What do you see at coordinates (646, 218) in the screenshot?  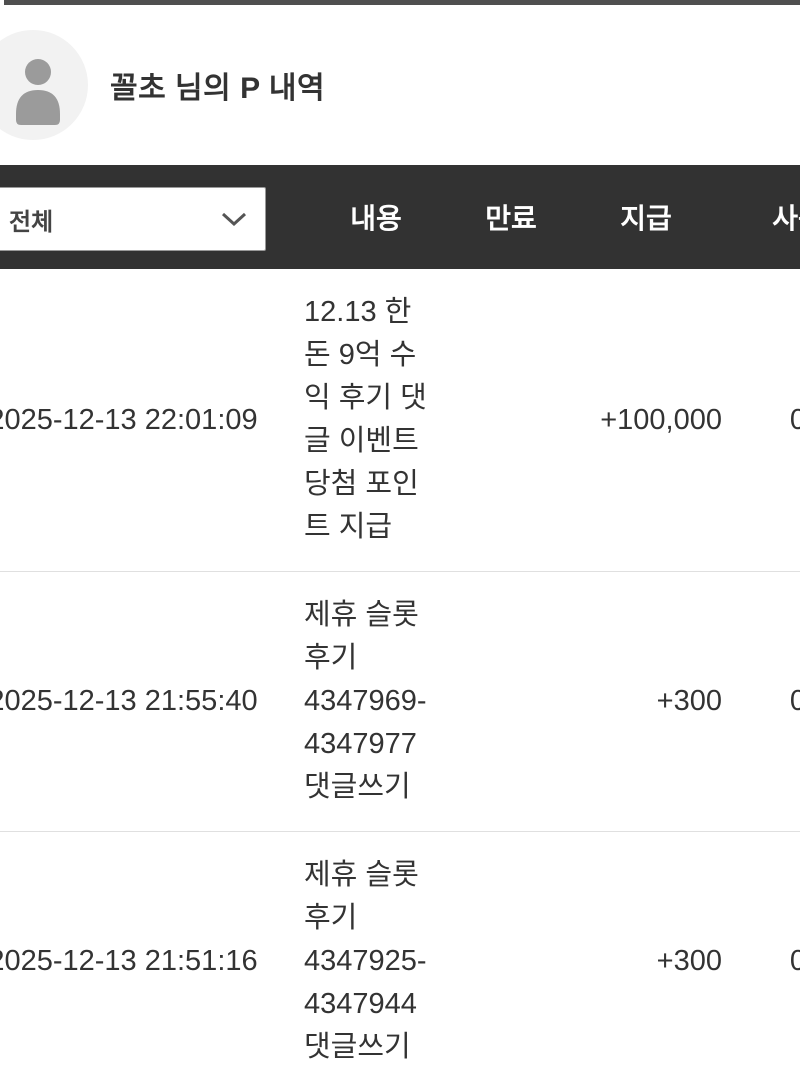 I see `column-header-grant: 지급` at bounding box center [646, 218].